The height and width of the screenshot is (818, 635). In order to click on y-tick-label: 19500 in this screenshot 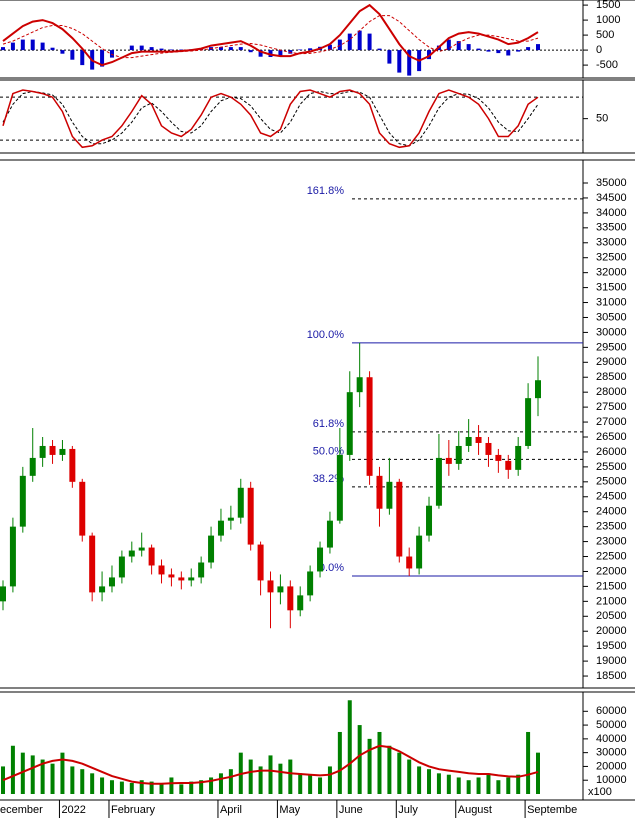, I will do `click(611, 646)`.